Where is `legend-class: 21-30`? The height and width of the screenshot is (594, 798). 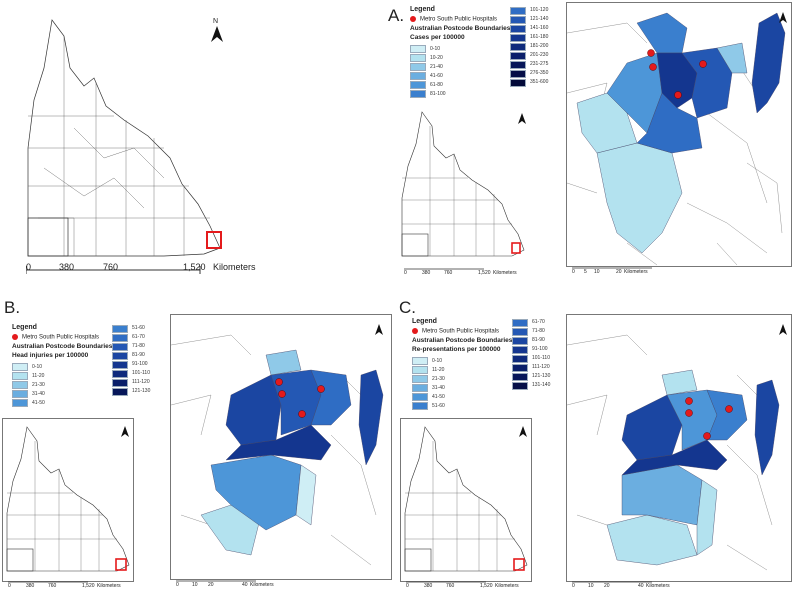 legend-class: 21-30 is located at coordinates (87, 385).